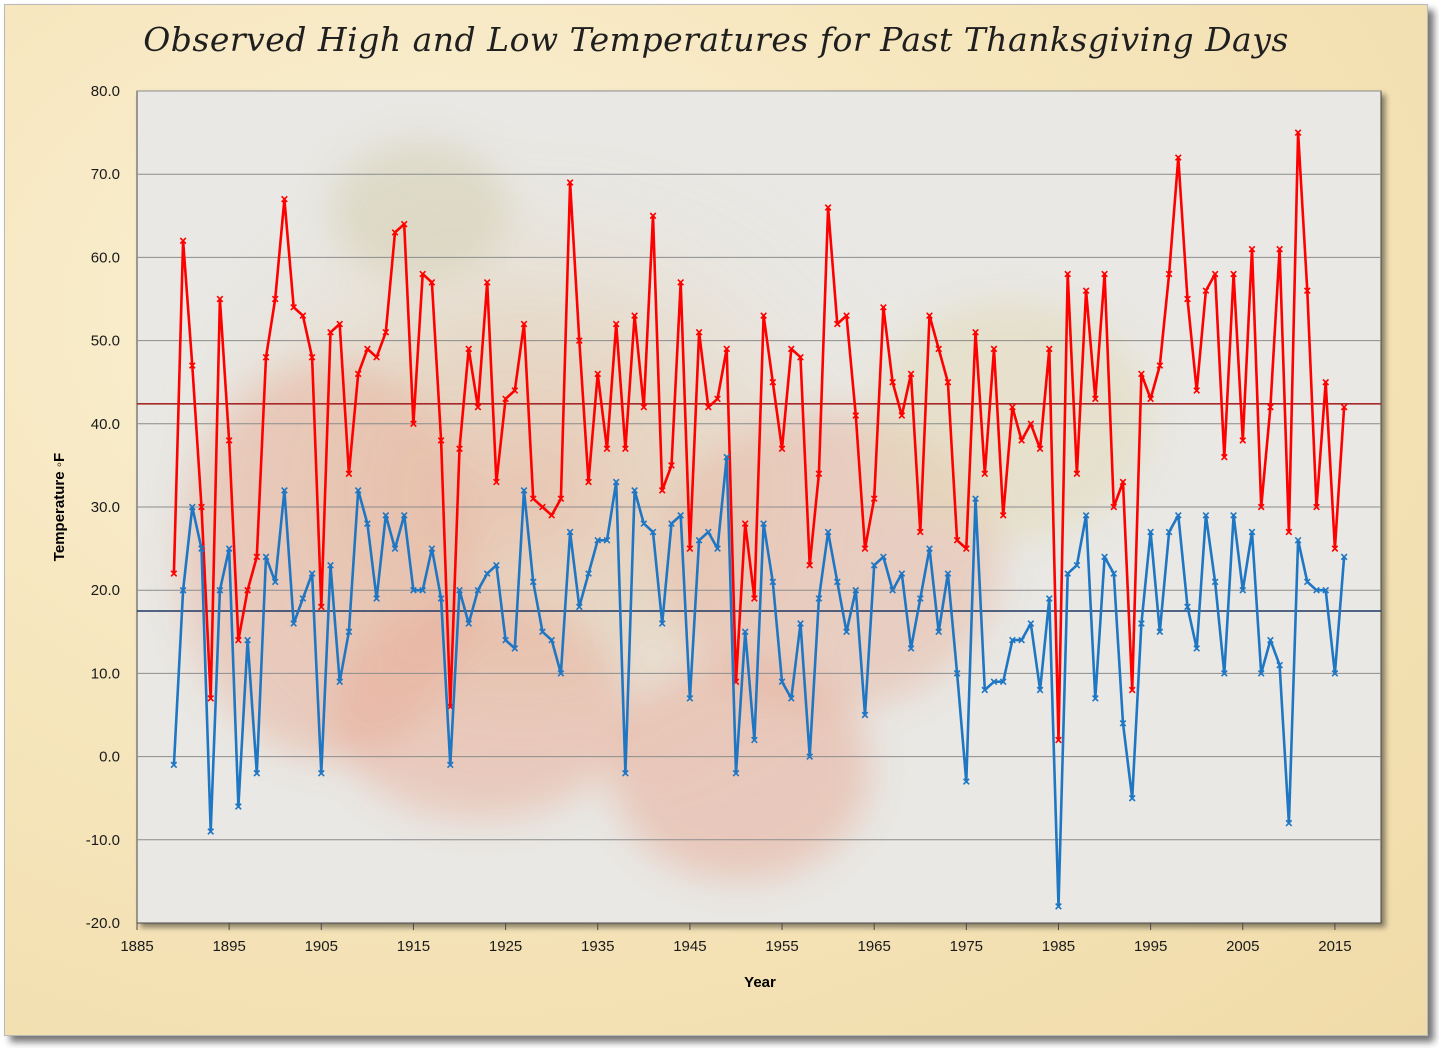 The image size is (1439, 1048). Describe the element at coordinates (760, 982) in the screenshot. I see `x-axis-label: Year` at that location.